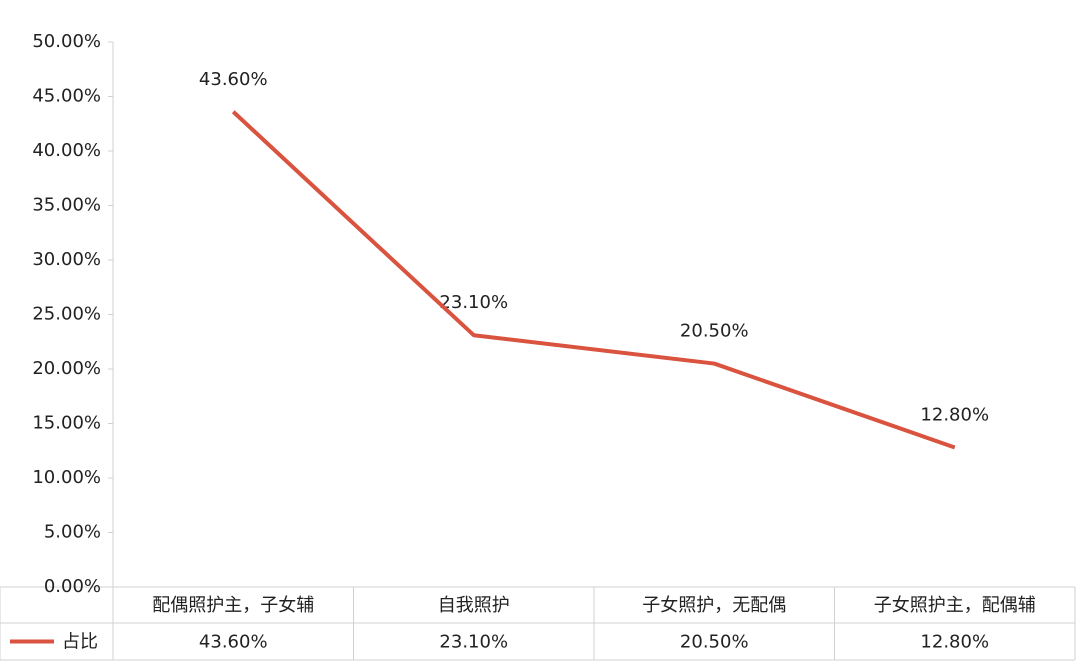 This screenshot has width=1080, height=667. What do you see at coordinates (474, 605) in the screenshot?
I see `category-label: 自我照护` at bounding box center [474, 605].